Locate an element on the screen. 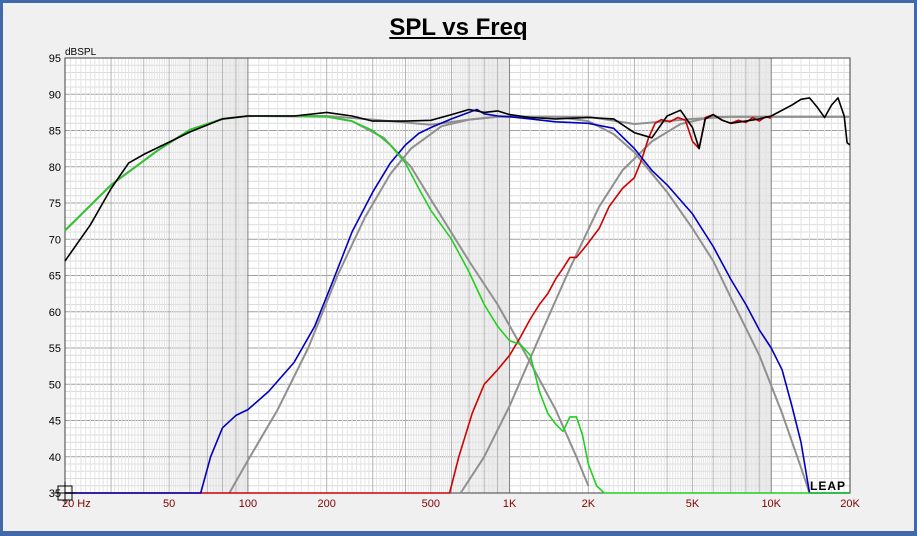 The height and width of the screenshot is (536, 917). x-tick-label: 100 is located at coordinates (248, 504).